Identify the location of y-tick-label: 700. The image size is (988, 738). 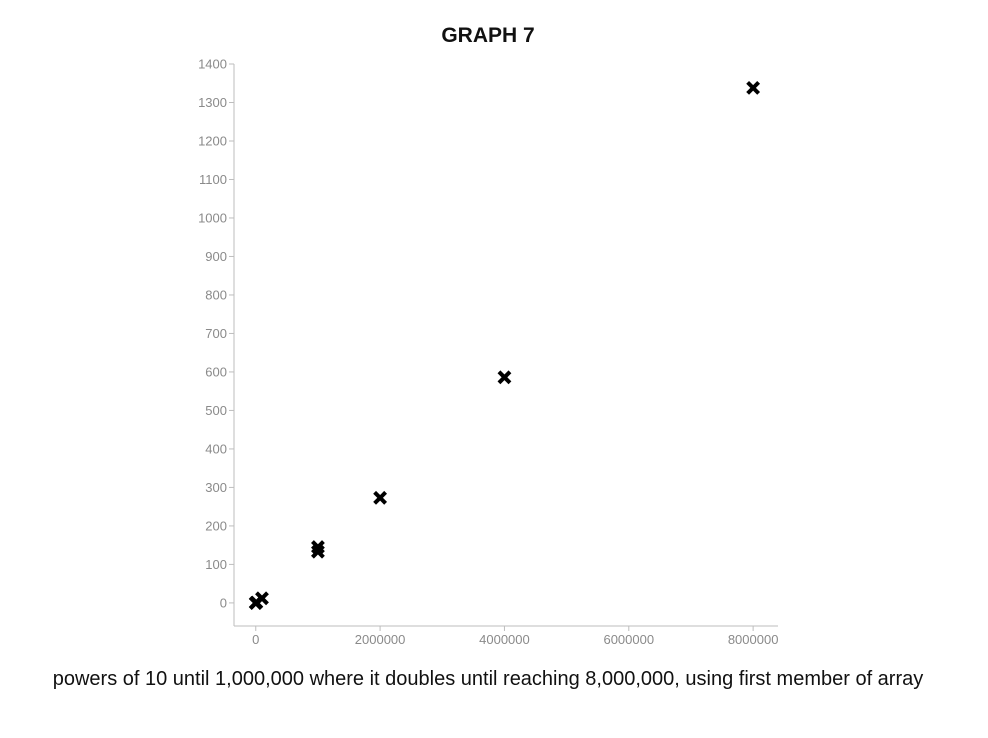
(216, 333).